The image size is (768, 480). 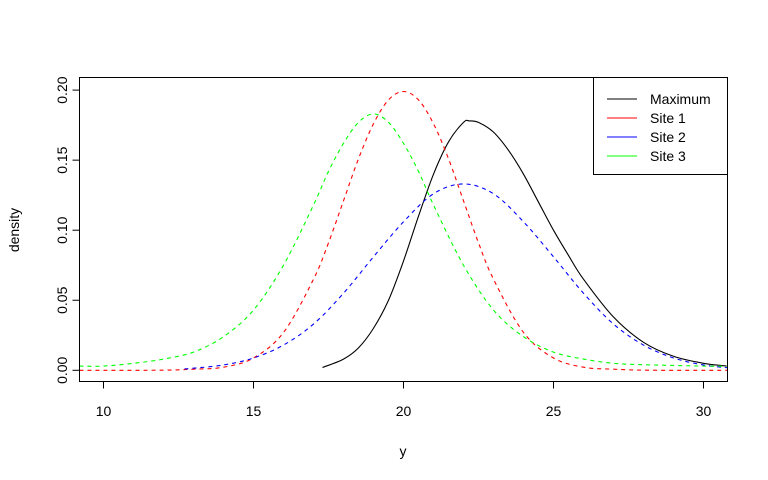 What do you see at coordinates (62, 299) in the screenshot?
I see `y-tick-label: 0.05` at bounding box center [62, 299].